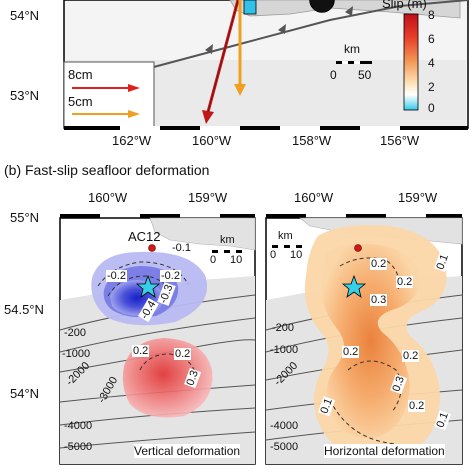 The image size is (474, 474). Describe the element at coordinates (284, 350) in the screenshot. I see `bathy-right-1000: -1000` at that location.